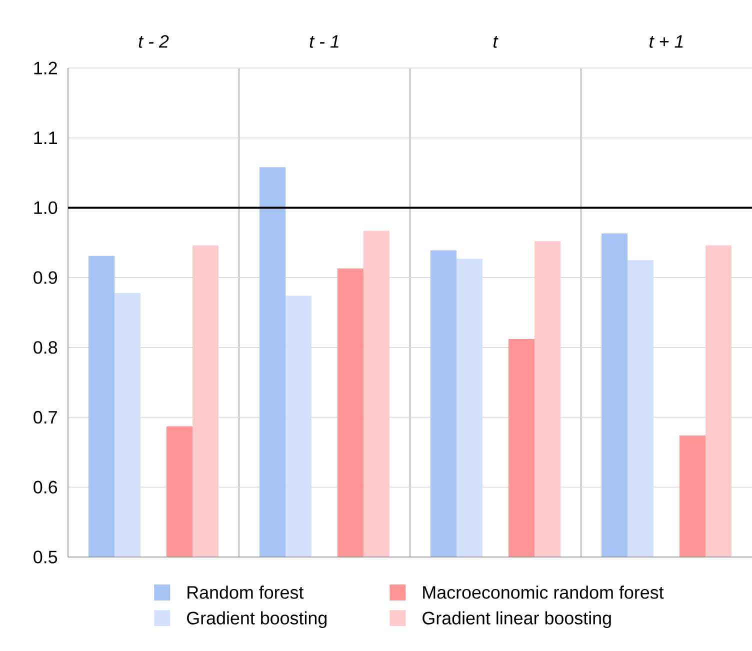  What do you see at coordinates (46, 487) in the screenshot?
I see `y-tick-label: 0.6` at bounding box center [46, 487].